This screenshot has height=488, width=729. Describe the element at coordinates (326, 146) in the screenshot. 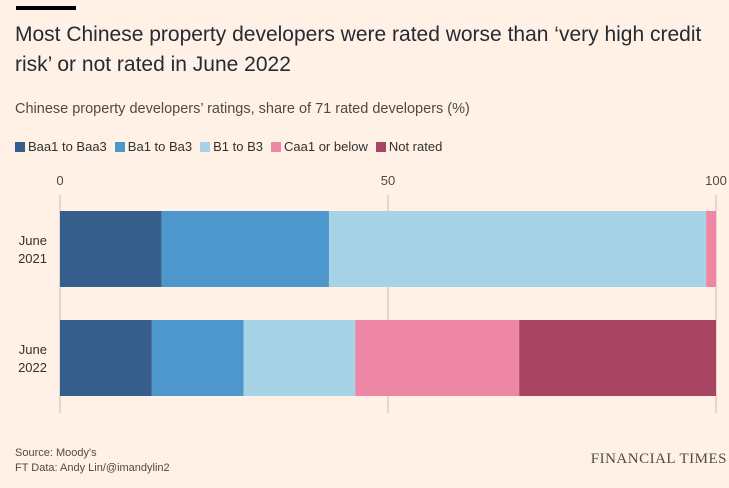

I see `legend-label: Caa1 or below` at that location.